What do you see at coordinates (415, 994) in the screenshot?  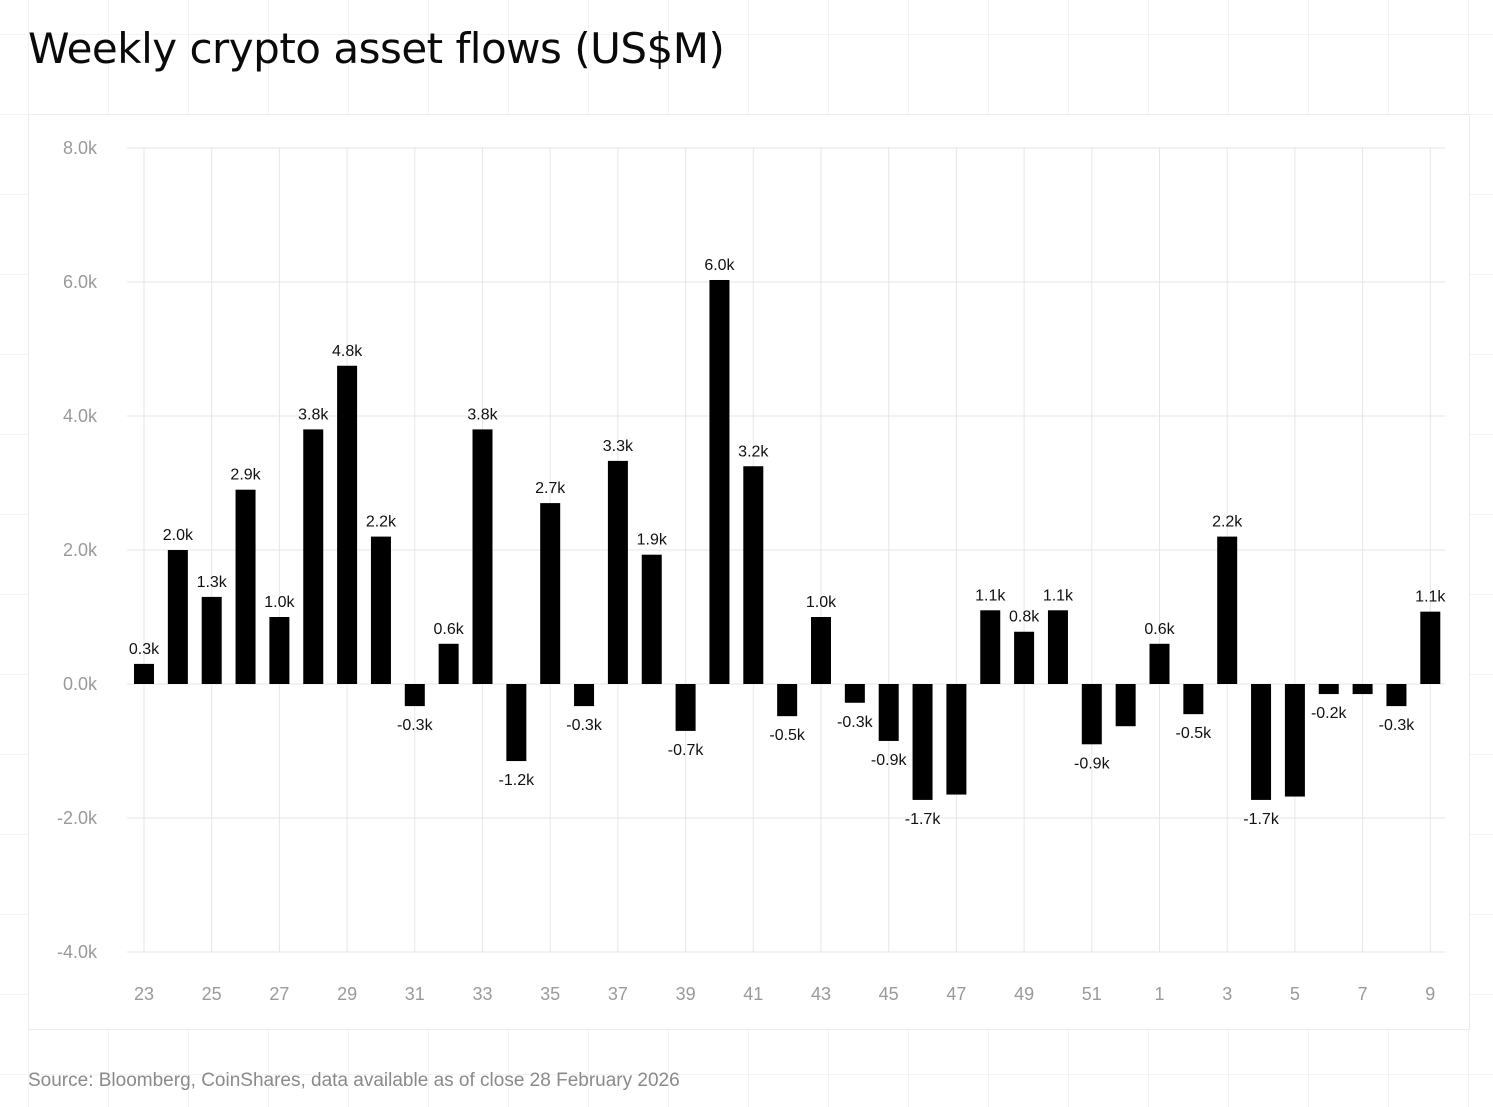 I see `x-tick-label: 31` at bounding box center [415, 994].